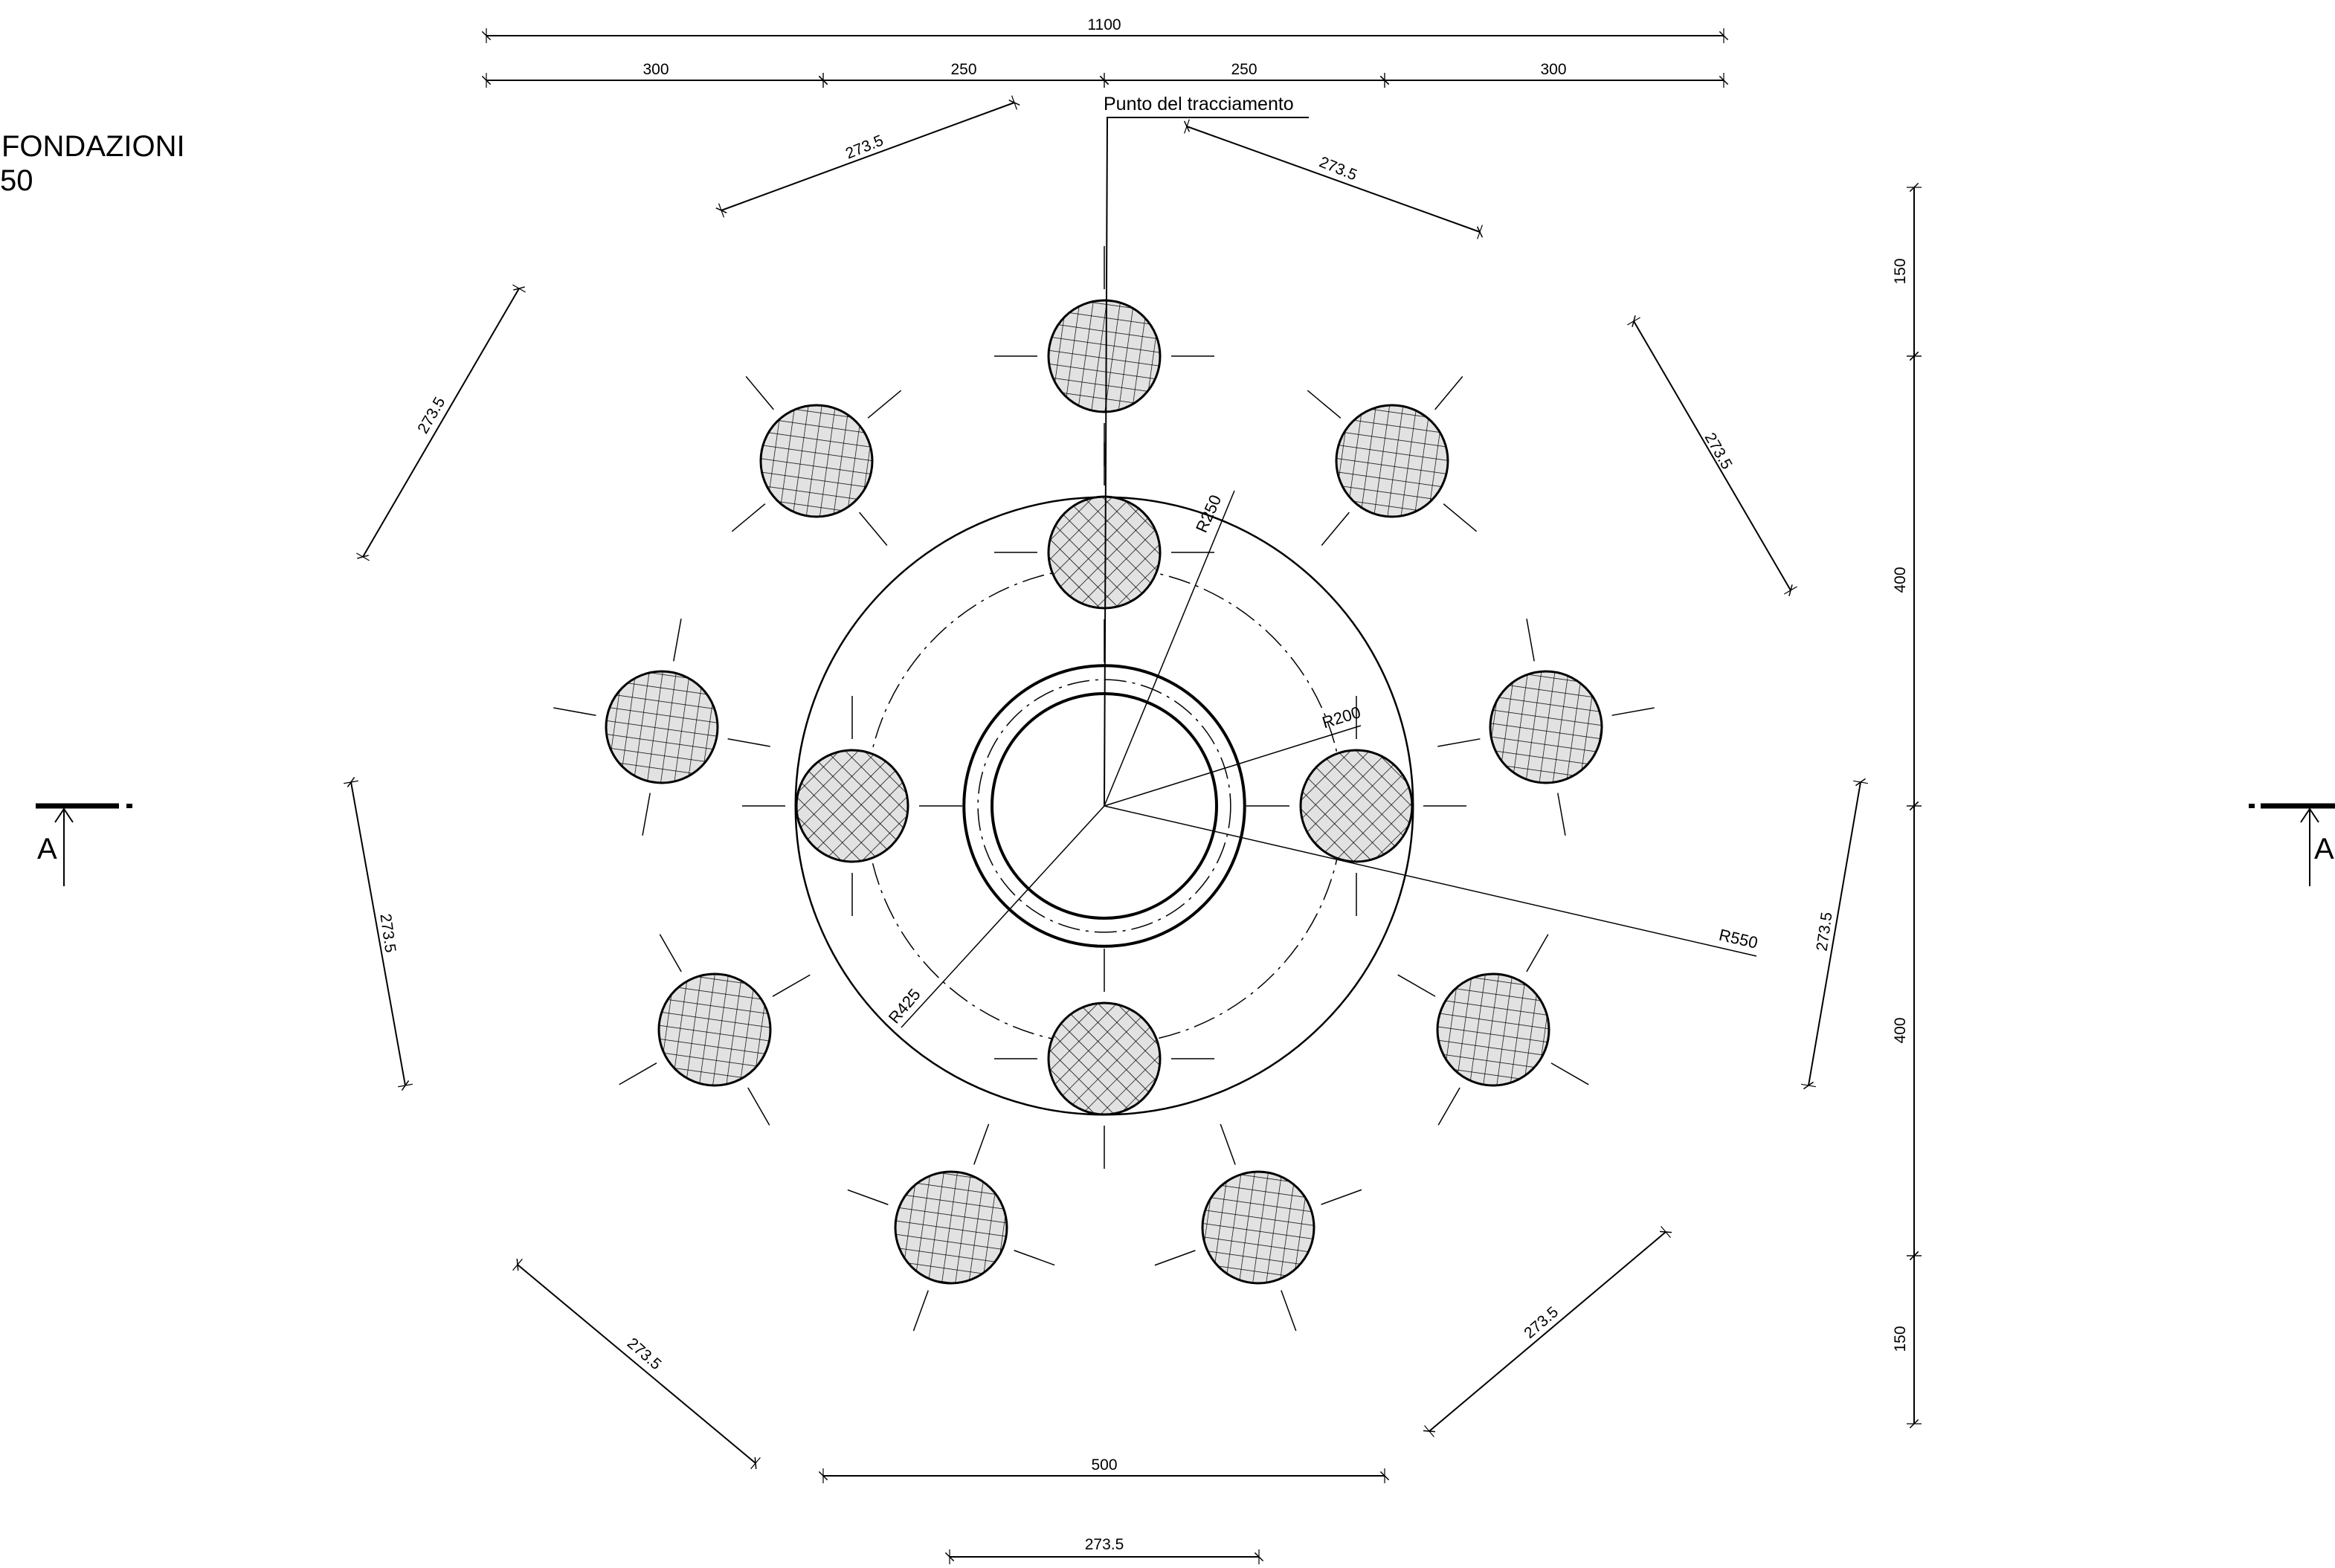  I want to click on dim-top-seg-4: 300, so click(1553, 69).